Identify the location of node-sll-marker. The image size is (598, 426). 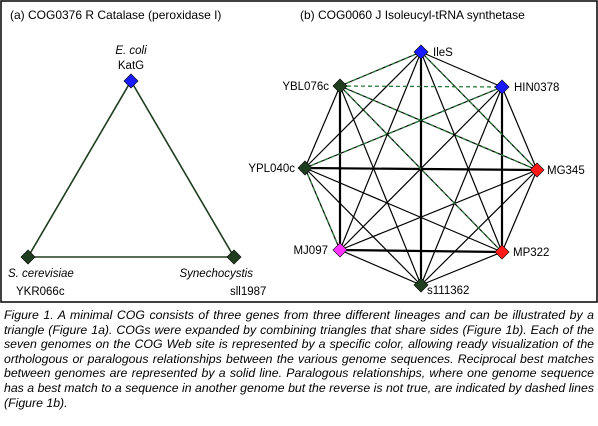
(421, 285).